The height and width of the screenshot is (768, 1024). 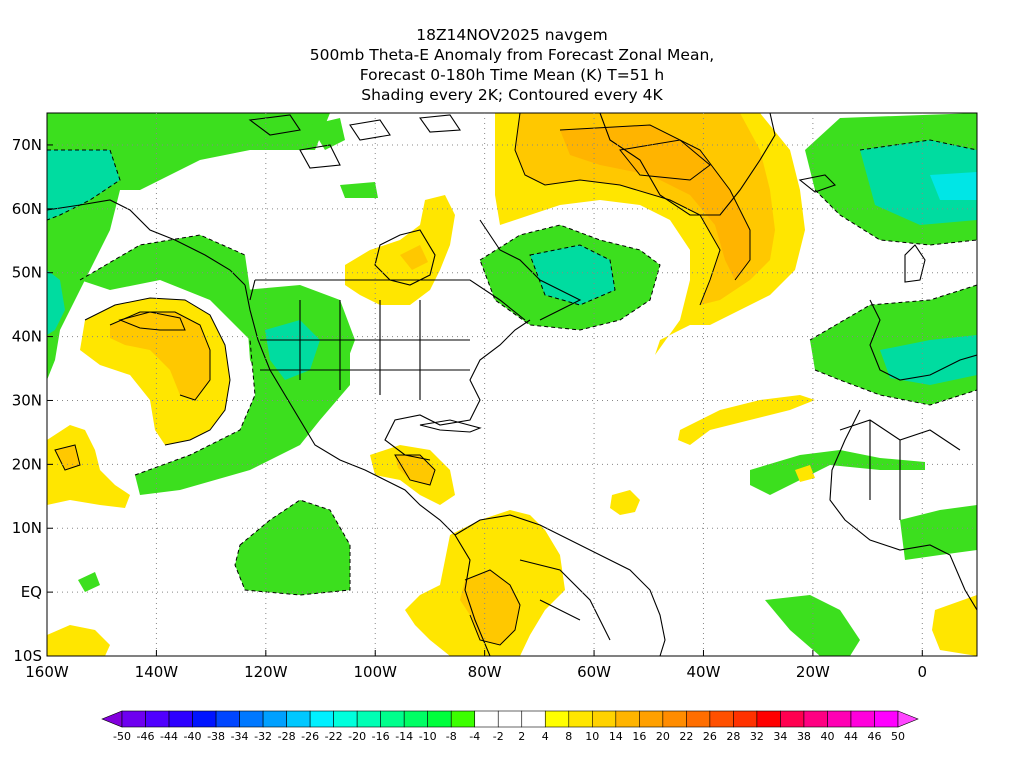 I want to click on colorbar-label: -20, so click(x=357, y=736).